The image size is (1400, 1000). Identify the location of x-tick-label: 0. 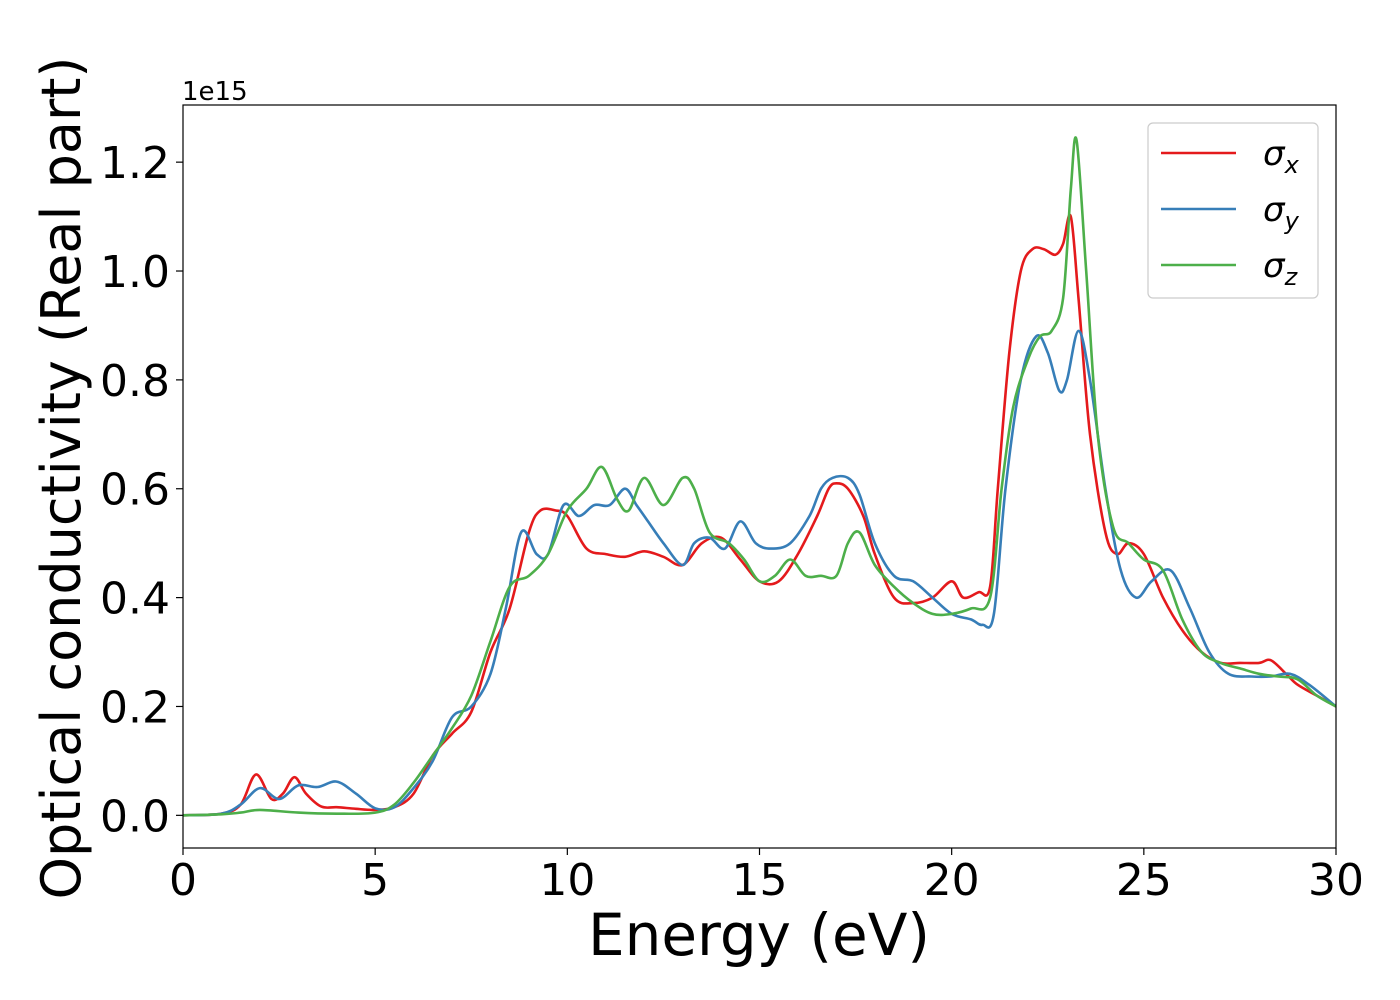
(183, 880).